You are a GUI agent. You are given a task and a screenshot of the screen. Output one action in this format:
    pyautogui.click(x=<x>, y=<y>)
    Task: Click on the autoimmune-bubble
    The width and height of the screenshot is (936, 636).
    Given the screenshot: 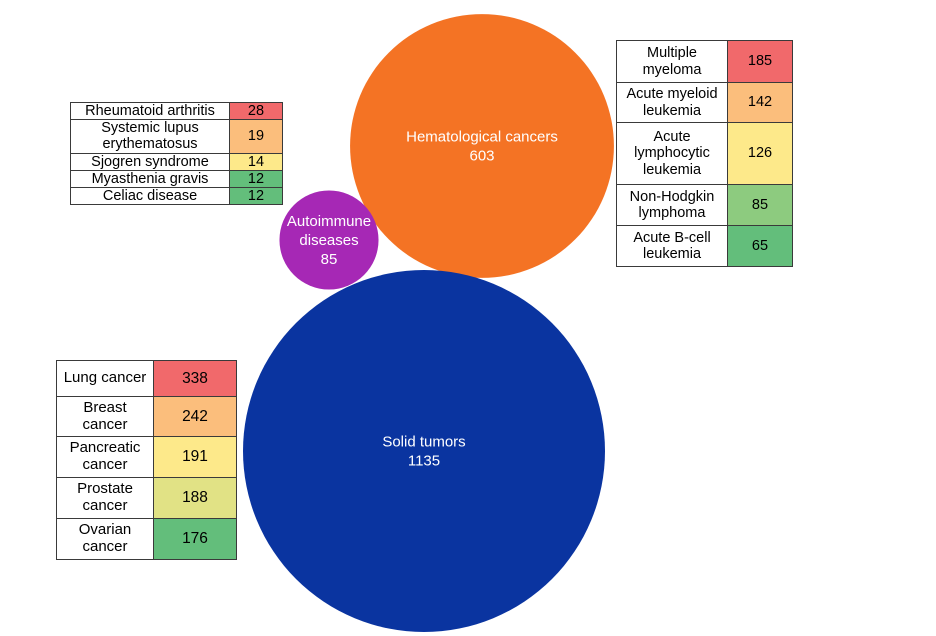 What is the action you would take?
    pyautogui.click(x=329, y=240)
    